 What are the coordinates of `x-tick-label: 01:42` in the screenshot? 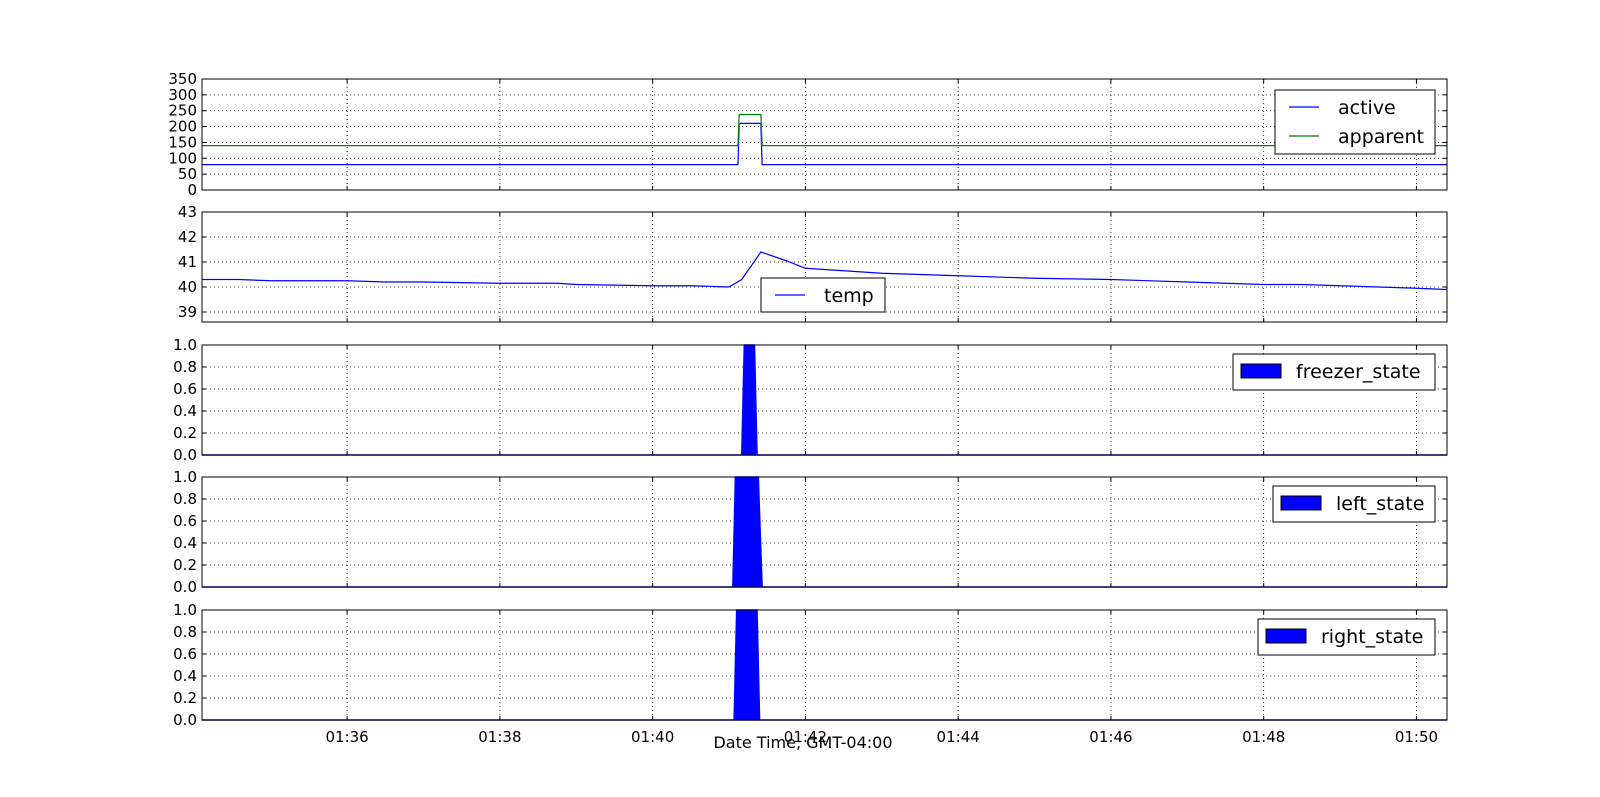 It's located at (805, 737).